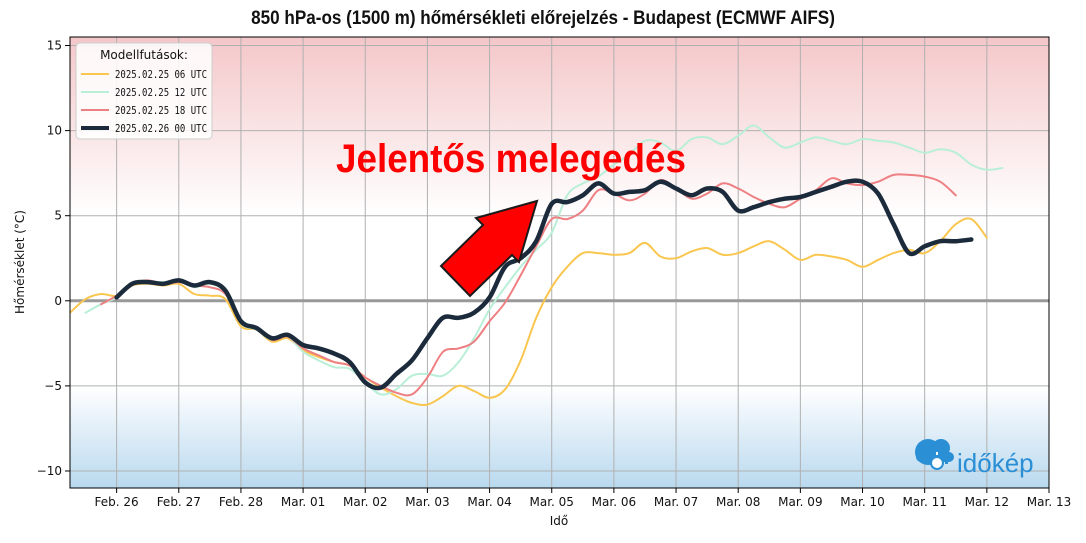 The width and height of the screenshot is (1086, 543). I want to click on x-tick-label: Mar. 01, so click(303, 502).